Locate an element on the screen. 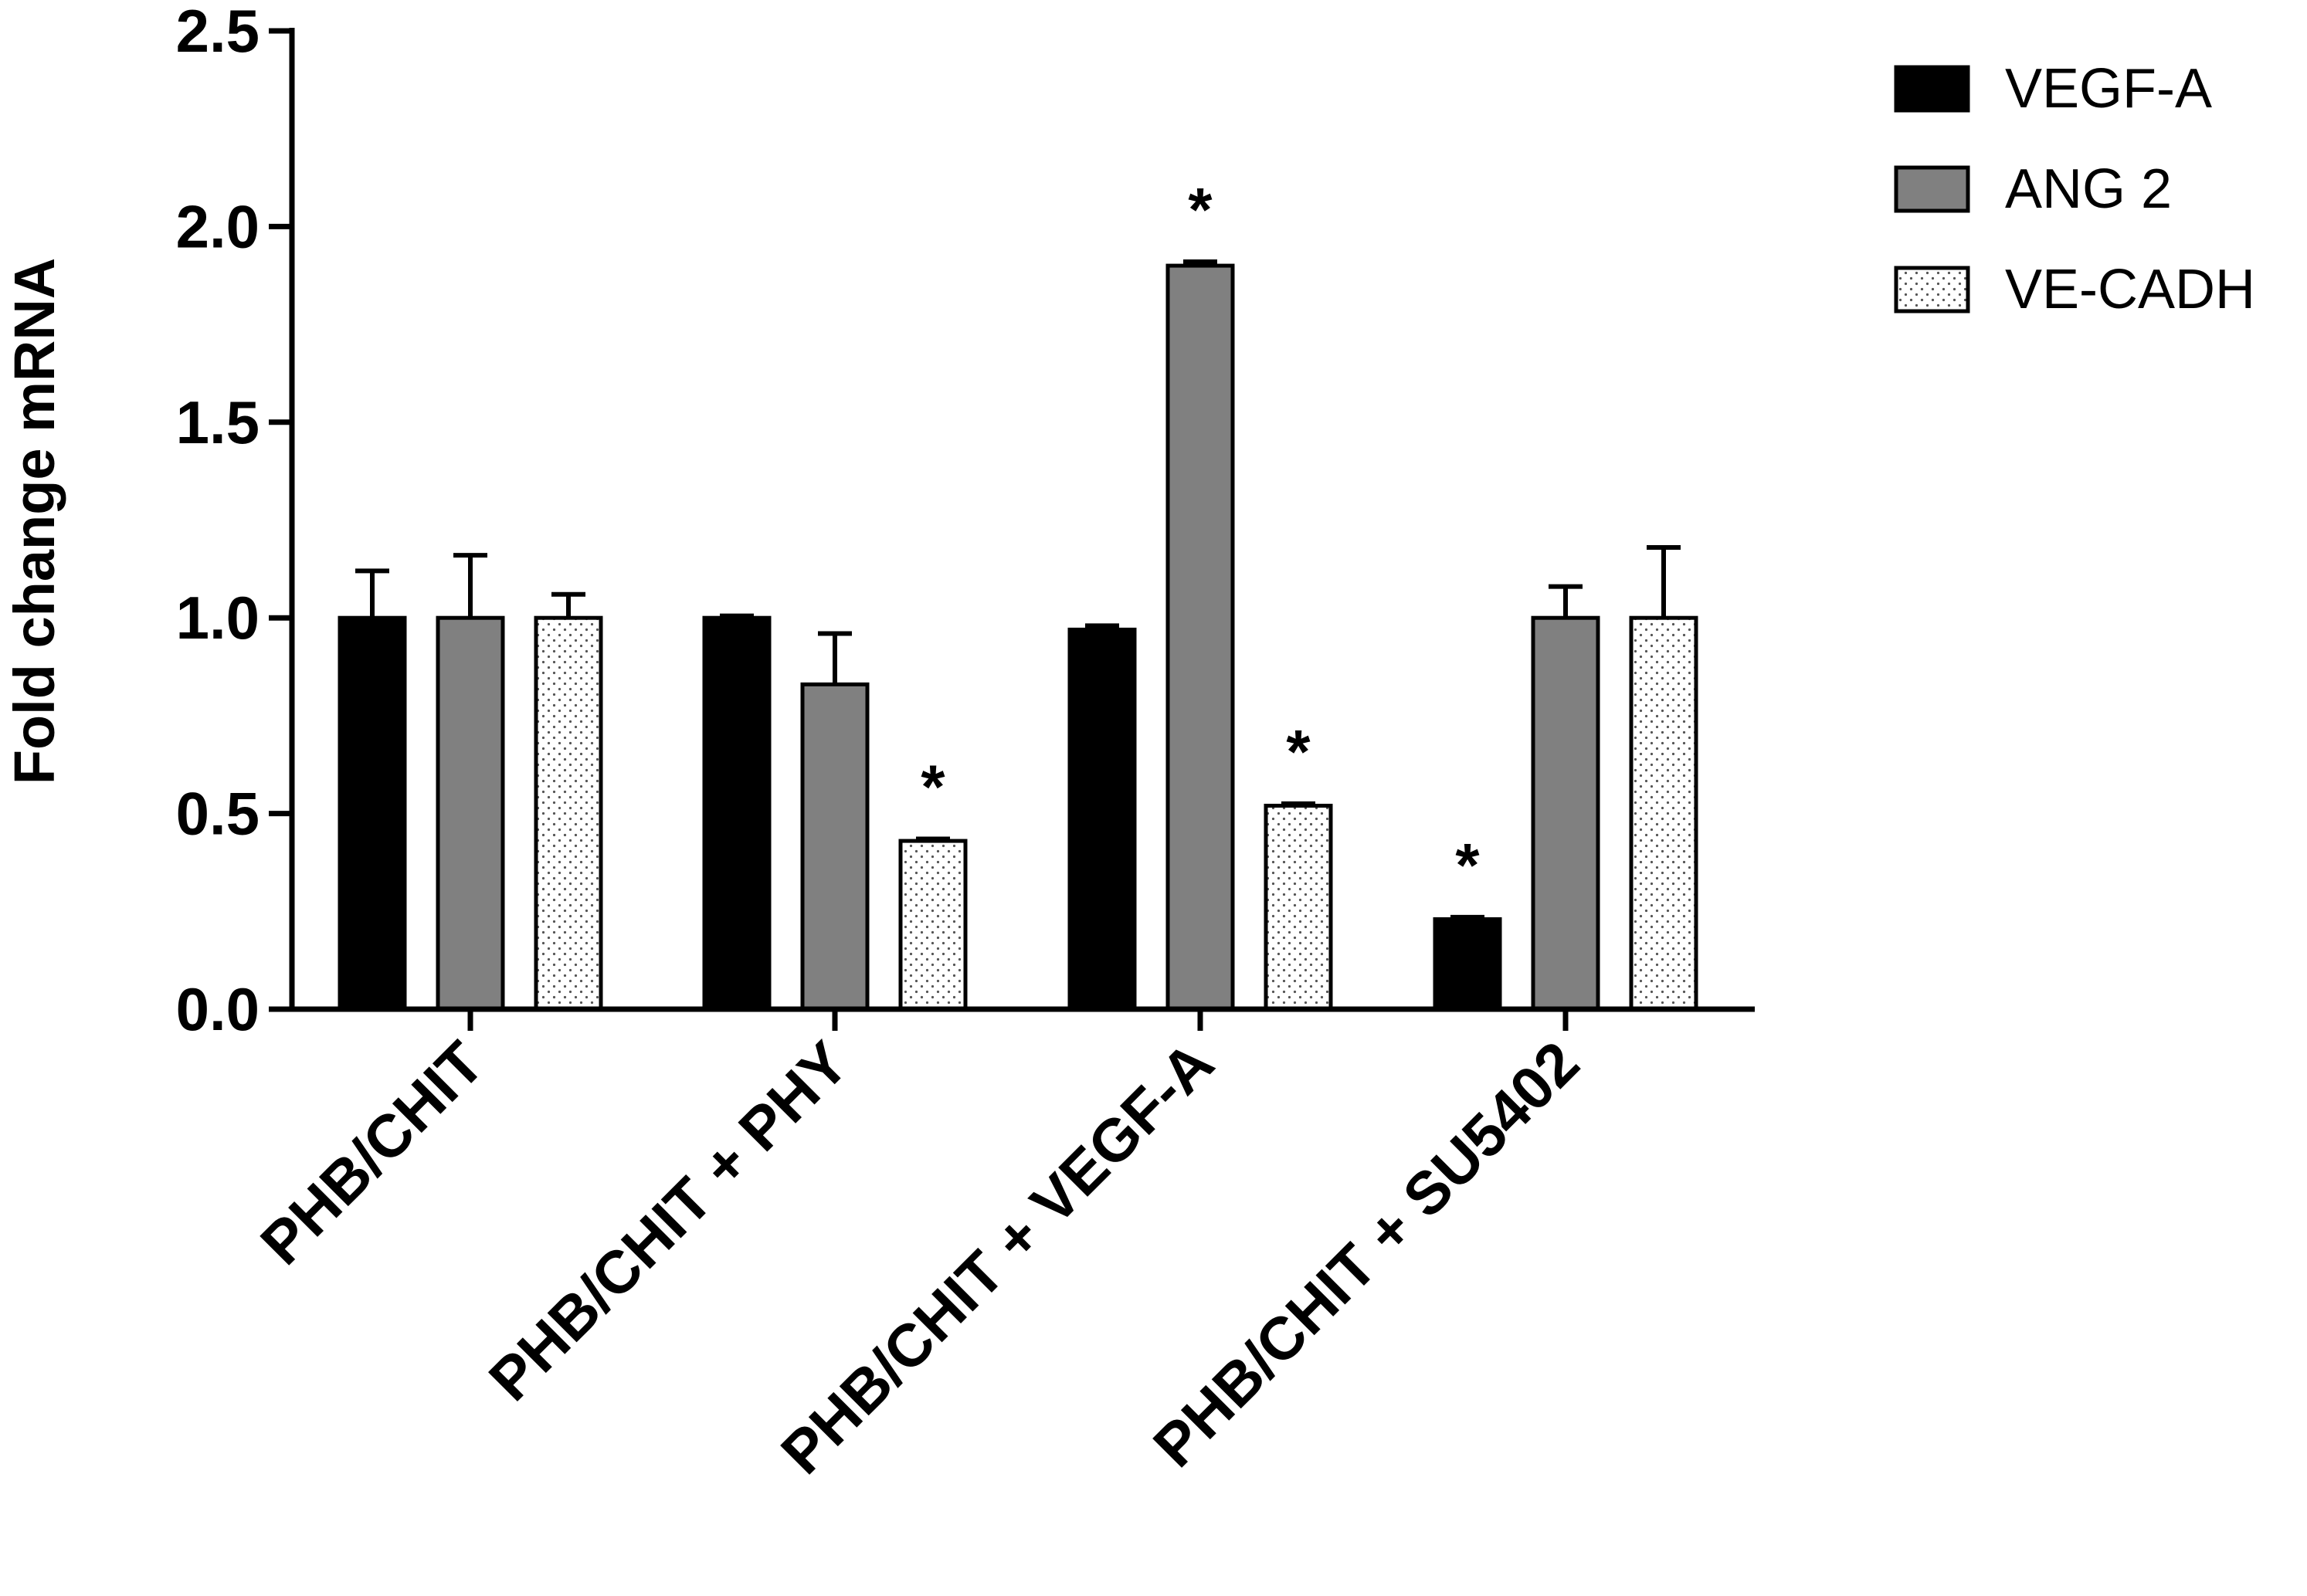 The image size is (2307, 1596). y-tick-label: 2.0 is located at coordinates (218, 226).